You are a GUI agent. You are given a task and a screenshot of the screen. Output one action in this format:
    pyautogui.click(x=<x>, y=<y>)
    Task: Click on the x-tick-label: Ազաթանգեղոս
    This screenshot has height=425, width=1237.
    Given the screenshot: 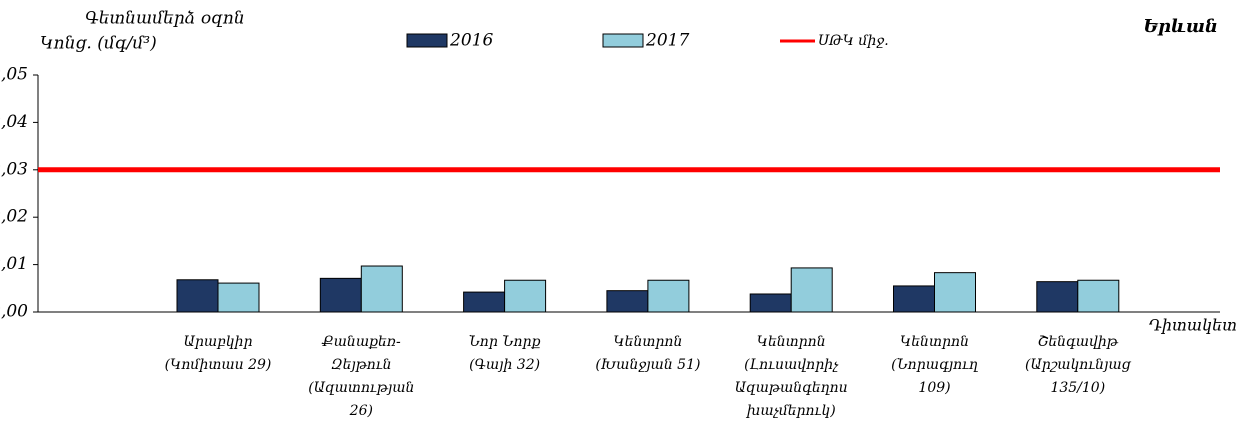 What is the action you would take?
    pyautogui.click(x=791, y=388)
    